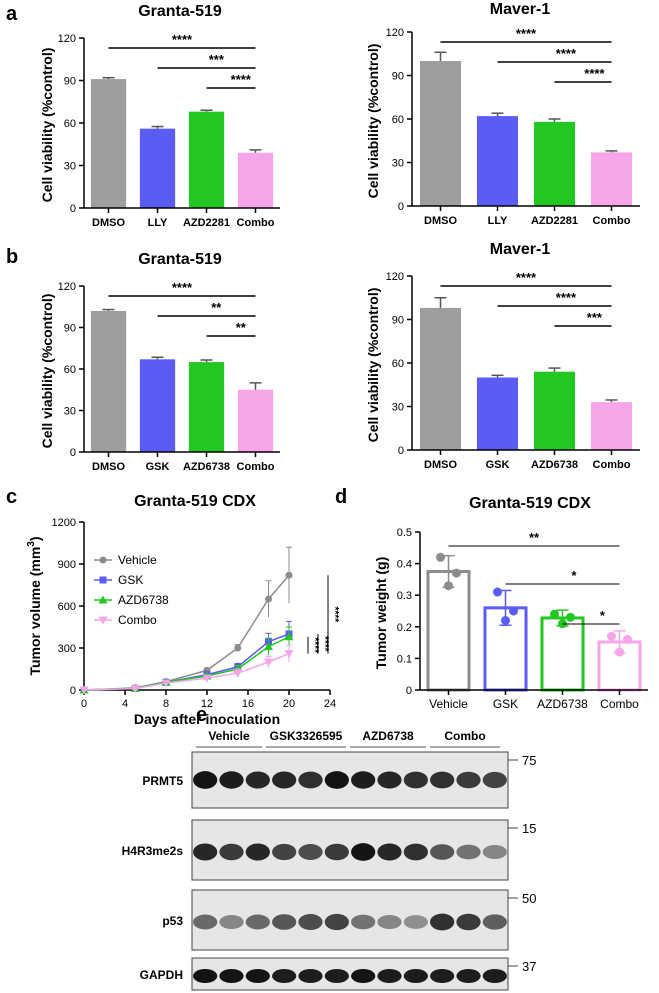  I want to click on blot-row-label: H4R3me2s, so click(153, 851).